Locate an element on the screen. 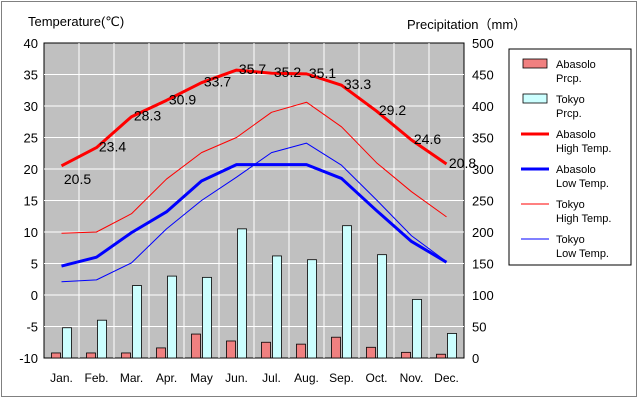 This screenshot has width=640, height=400. right-tick-label: 300 is located at coordinates (483, 169).